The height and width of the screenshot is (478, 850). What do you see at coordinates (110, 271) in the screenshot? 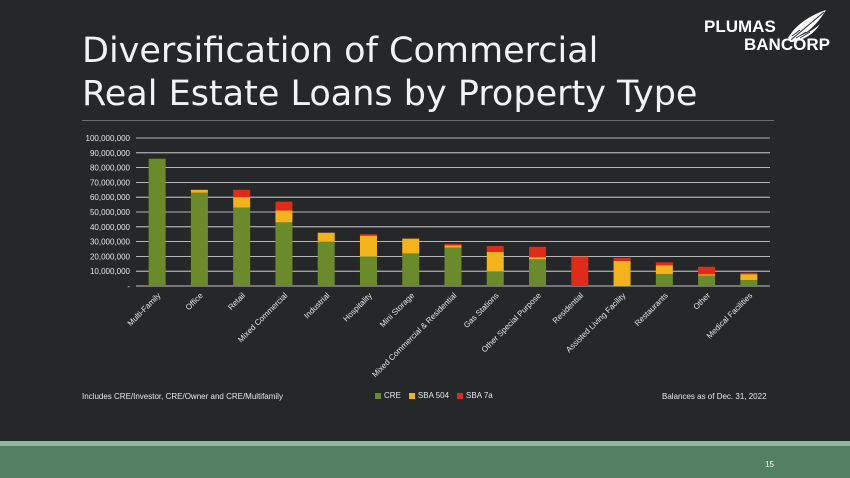
I see `y-tick-label: 10,000,000` at bounding box center [110, 271].